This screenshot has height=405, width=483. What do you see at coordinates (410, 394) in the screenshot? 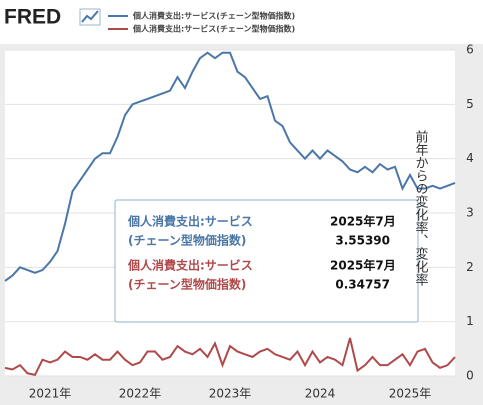
I see `x-tick-label: 2025年` at bounding box center [410, 394].